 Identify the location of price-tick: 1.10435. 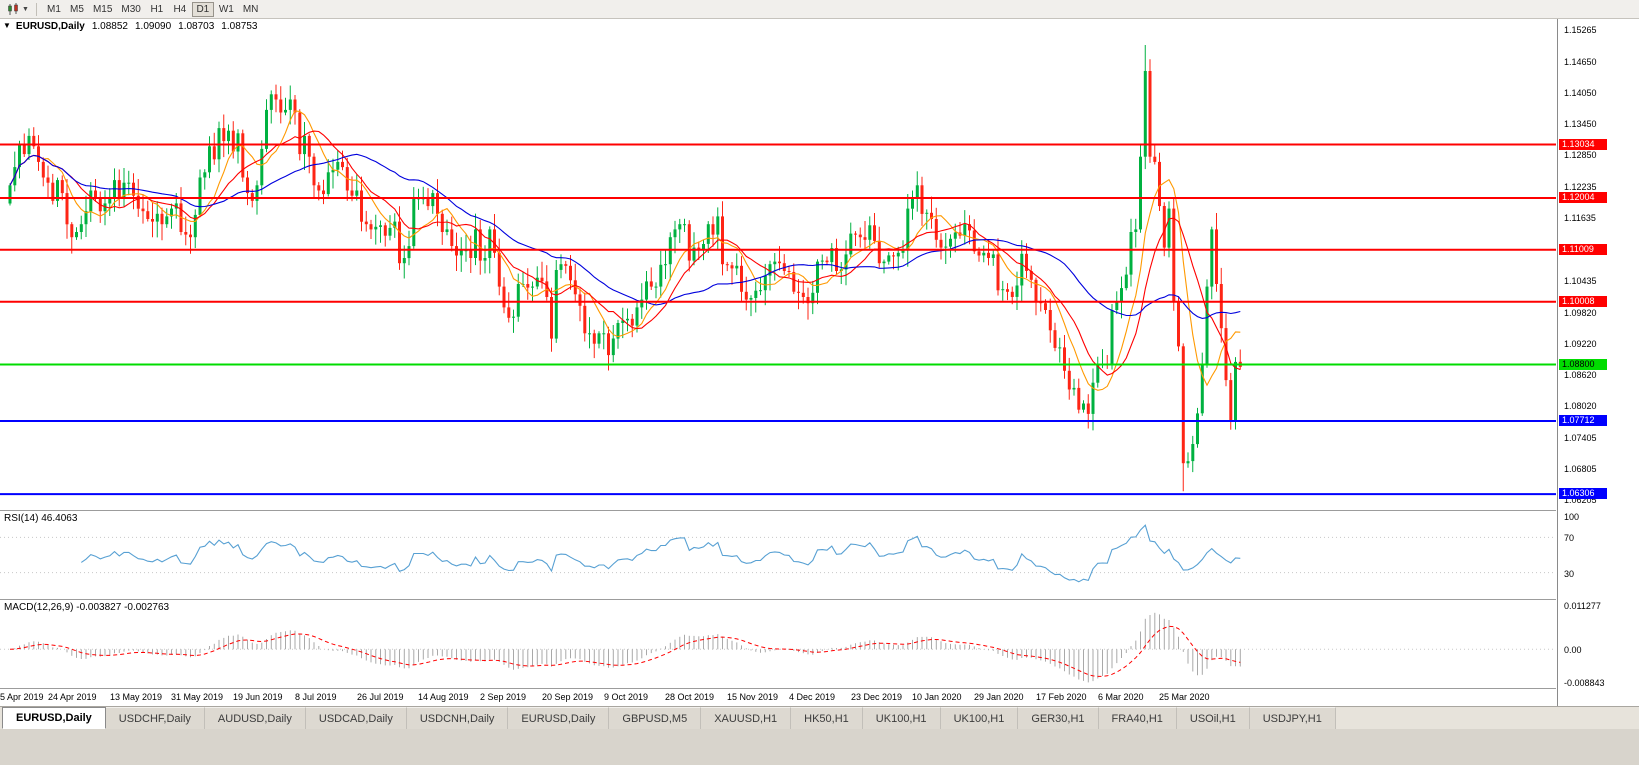
(1580, 281).